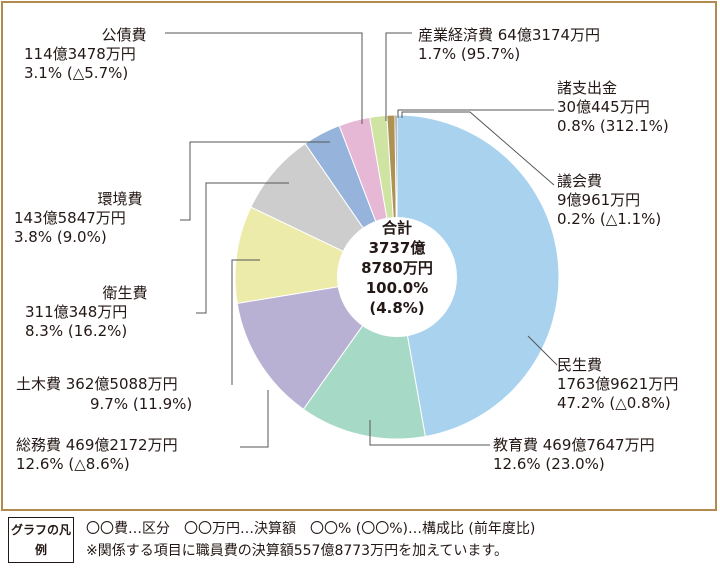  I want to click on slice-label: 9.7% (11.9%), so click(141, 404).